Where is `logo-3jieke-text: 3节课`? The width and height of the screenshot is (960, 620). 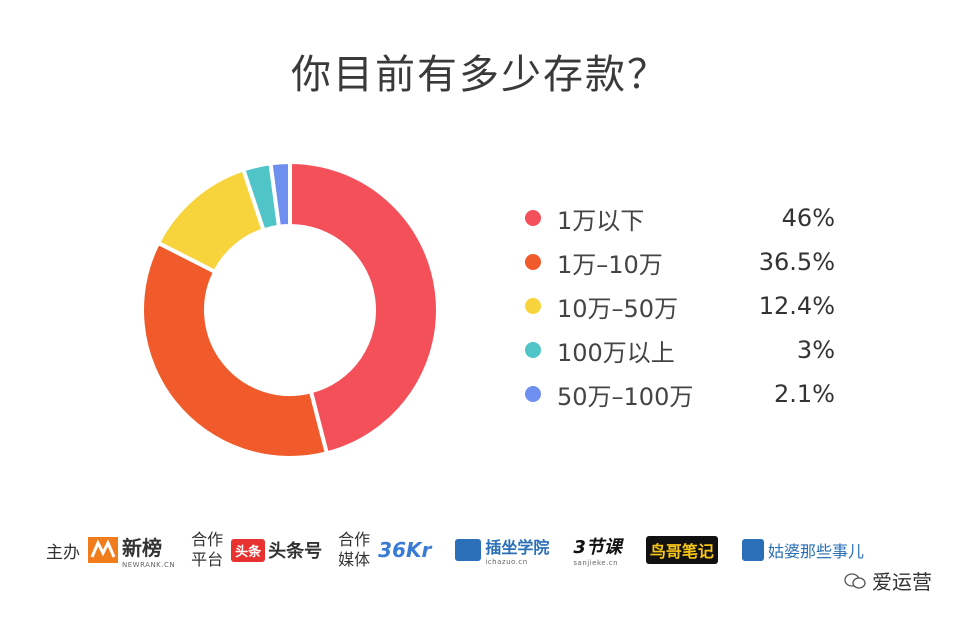 logo-3jieke-text: 3节课 is located at coordinates (597, 547).